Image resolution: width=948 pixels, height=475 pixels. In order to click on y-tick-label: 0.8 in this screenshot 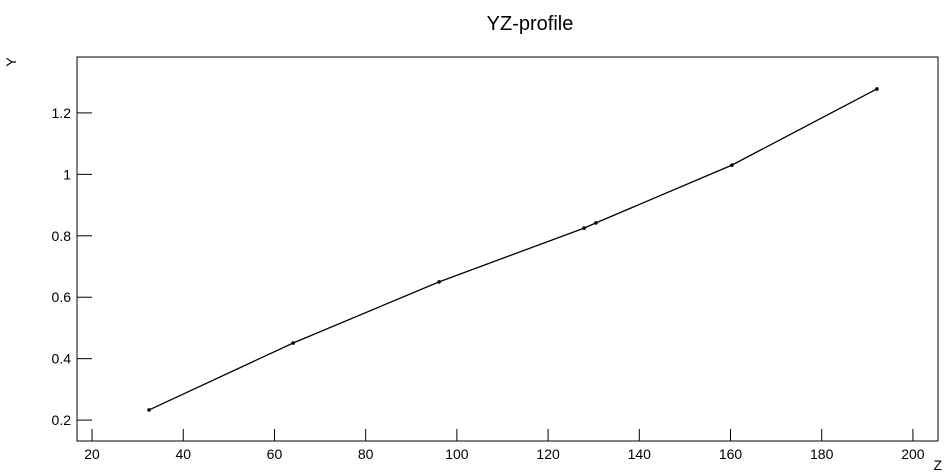, I will do `click(62, 236)`.